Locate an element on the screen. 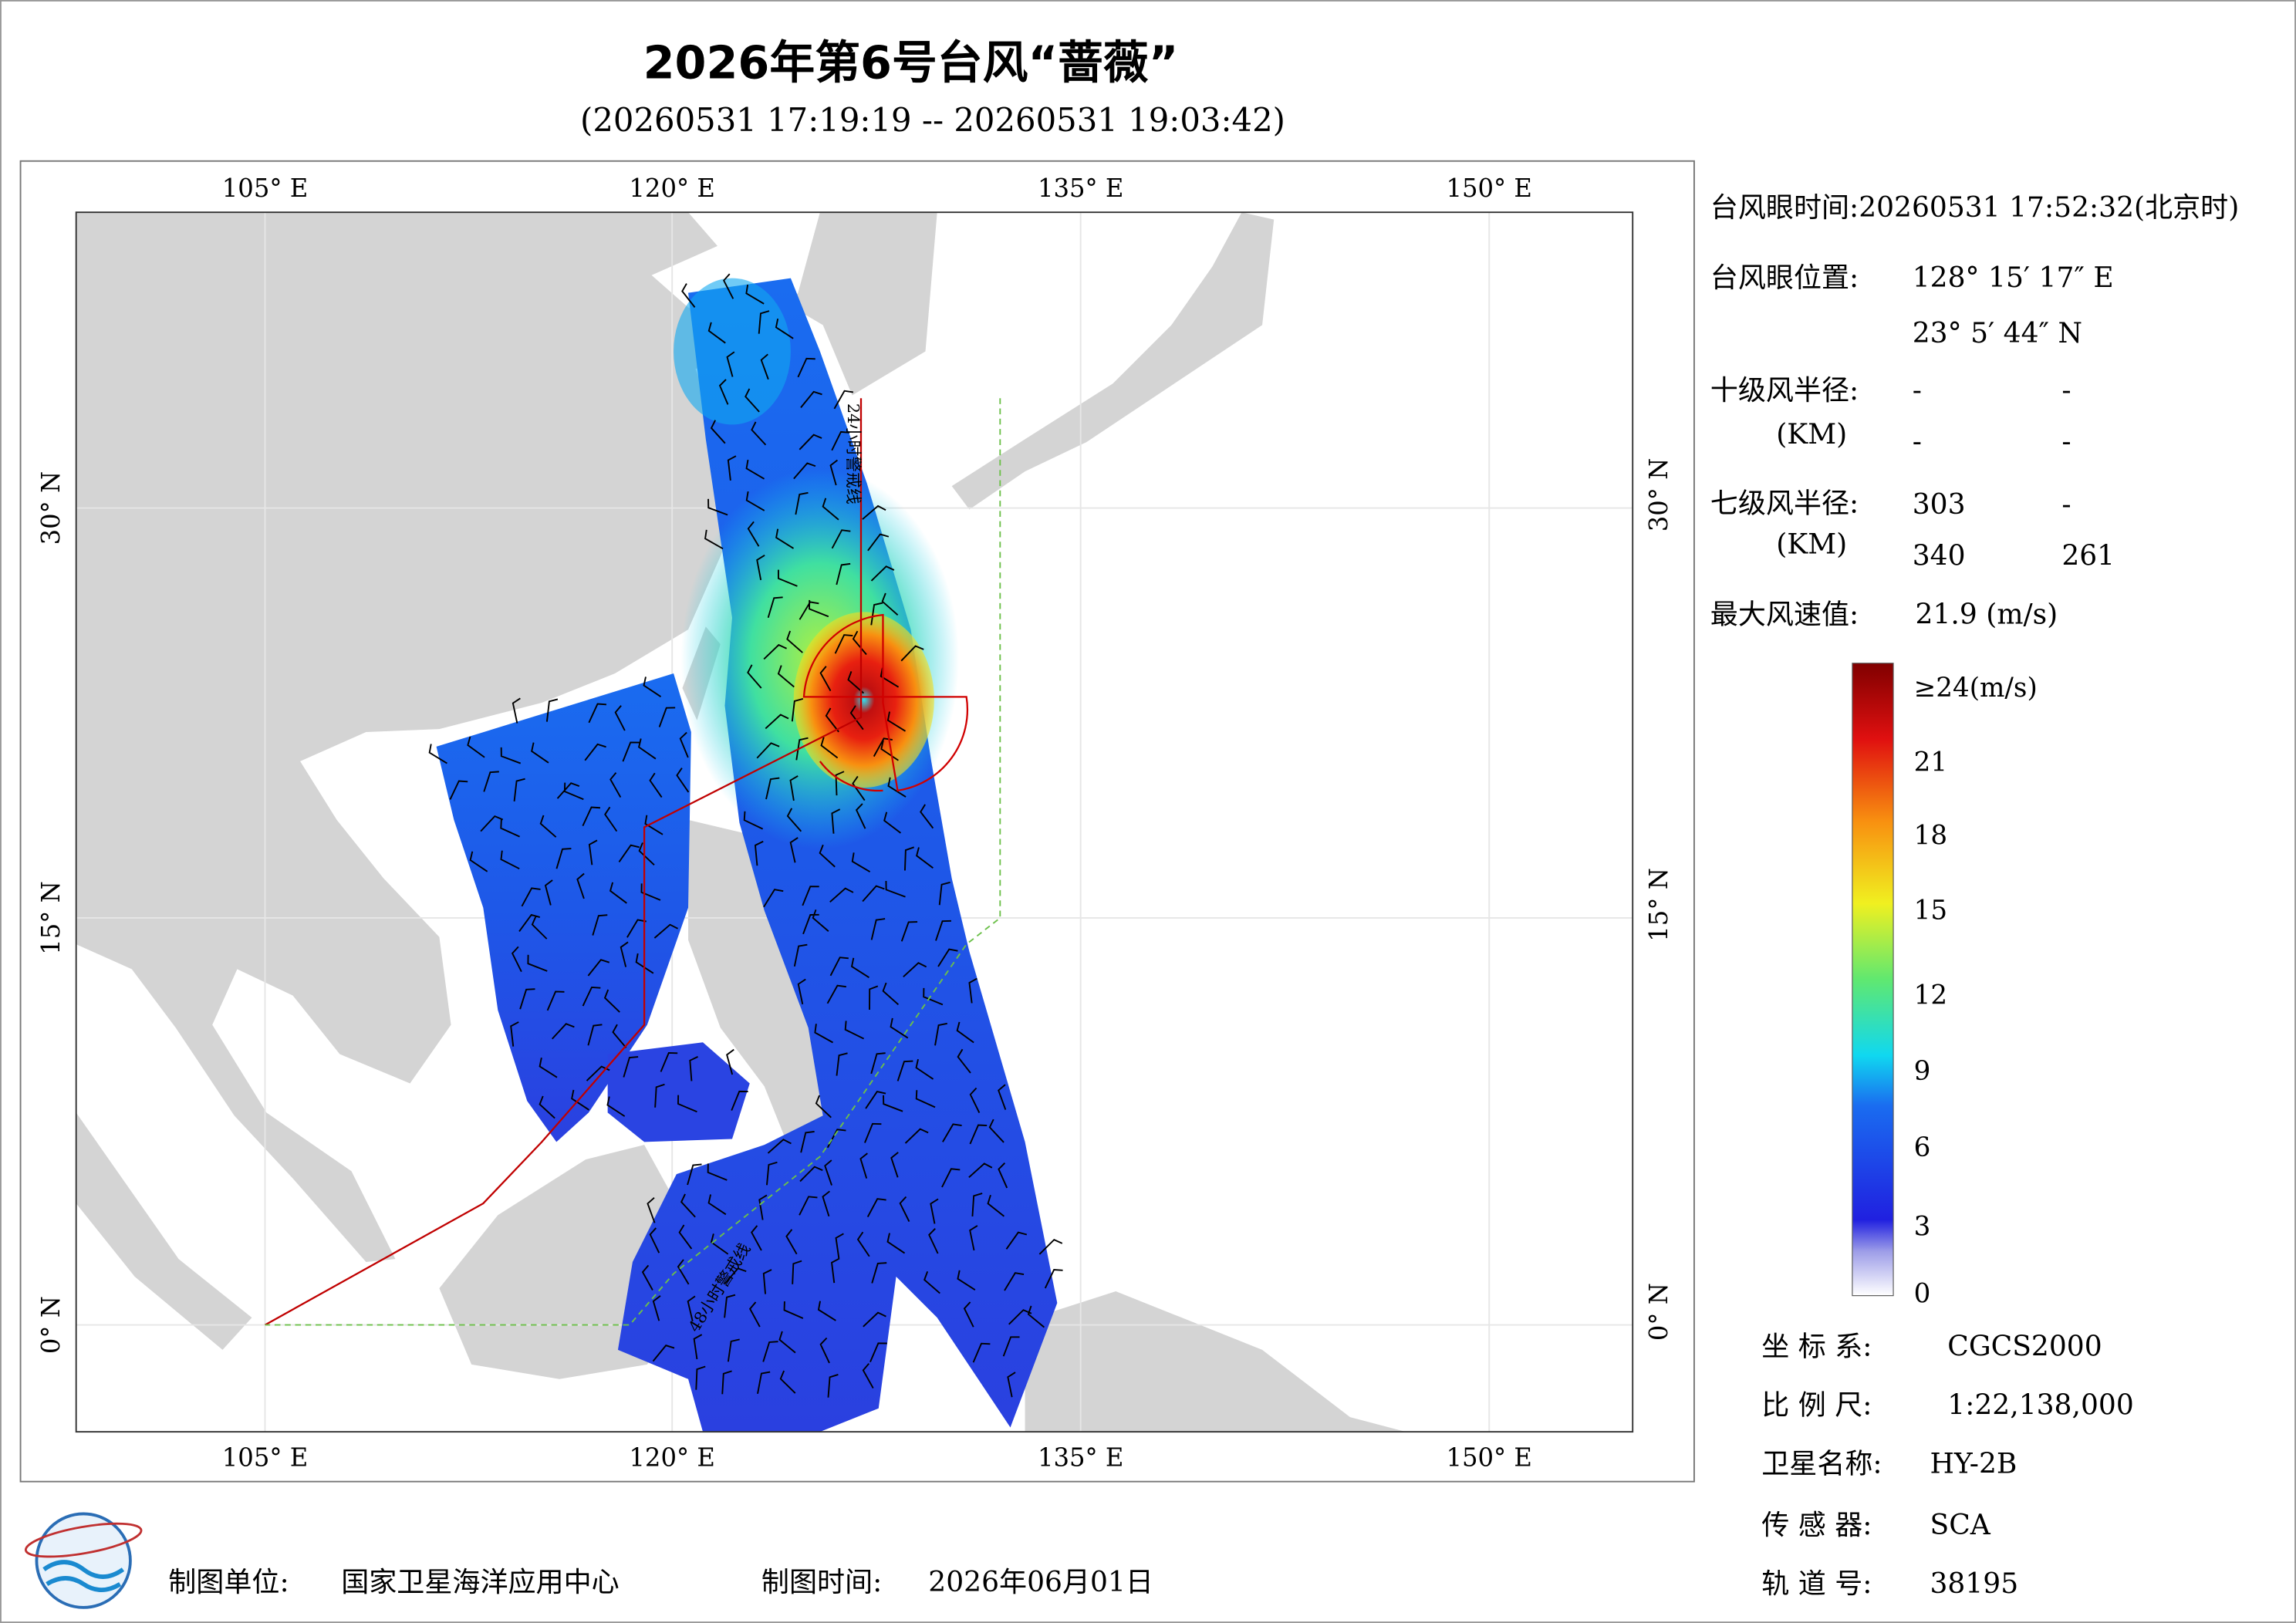 The image size is (2296, 1623). colorbar-label: 9 is located at coordinates (1923, 1071).